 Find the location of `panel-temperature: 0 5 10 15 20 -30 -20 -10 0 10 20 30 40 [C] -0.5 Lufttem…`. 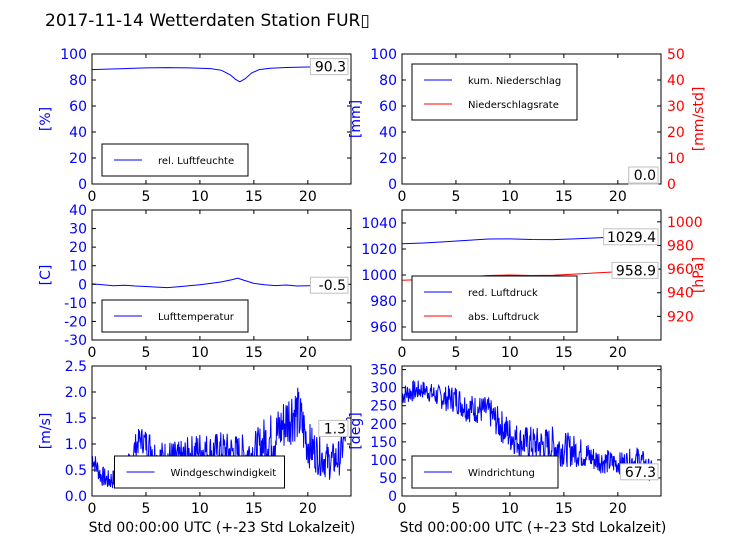

panel-temperature: 0 5 10 15 20 -30 -20 -10 0 10 20 30 40 [C] -0.5 Lufttem… is located at coordinates (195, 282).